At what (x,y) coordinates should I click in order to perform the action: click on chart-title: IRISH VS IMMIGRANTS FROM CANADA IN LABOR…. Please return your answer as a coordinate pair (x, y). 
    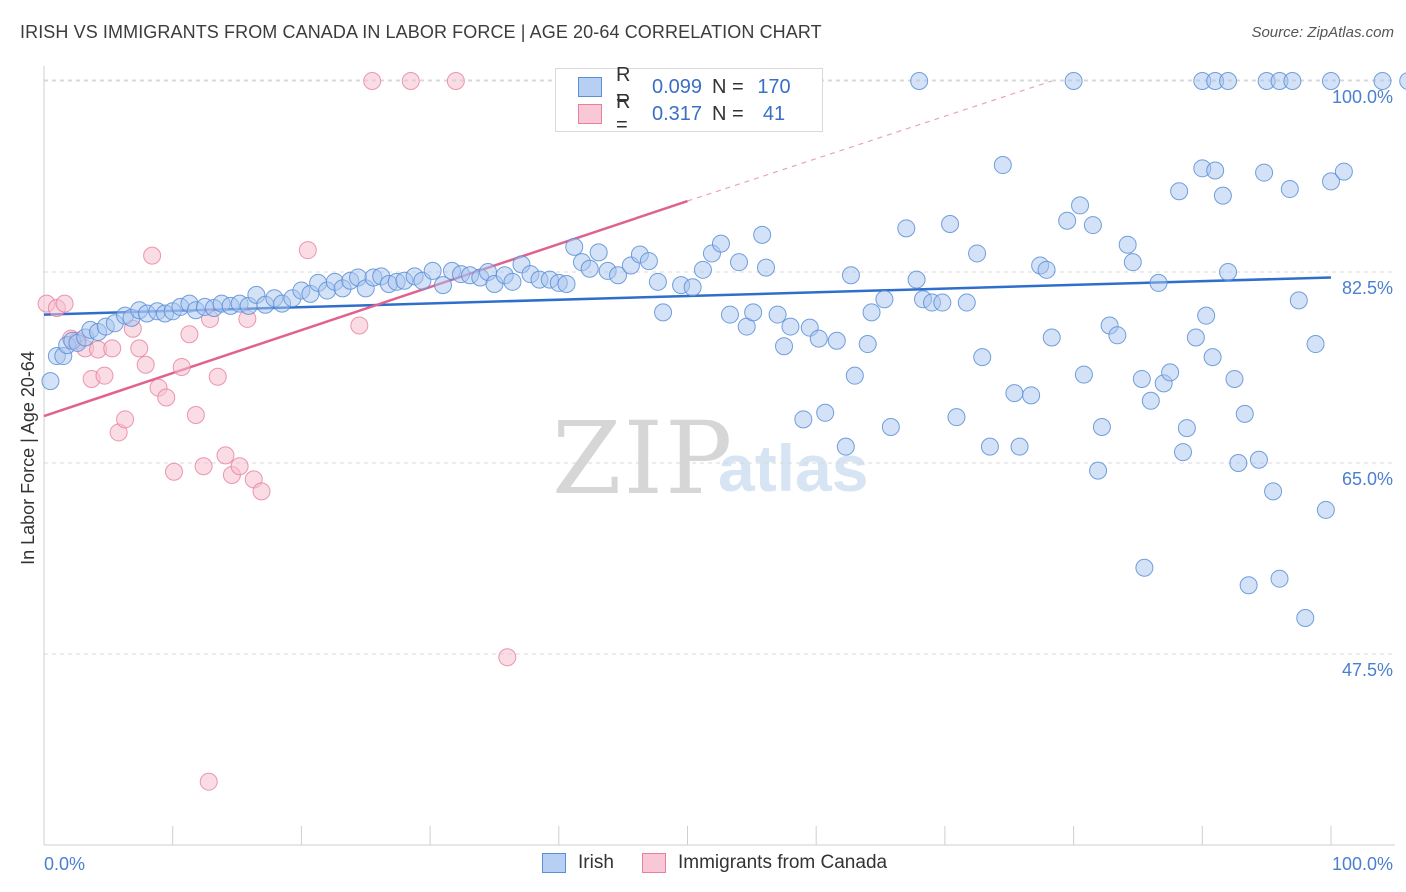
    Looking at the image, I should click on (421, 32).